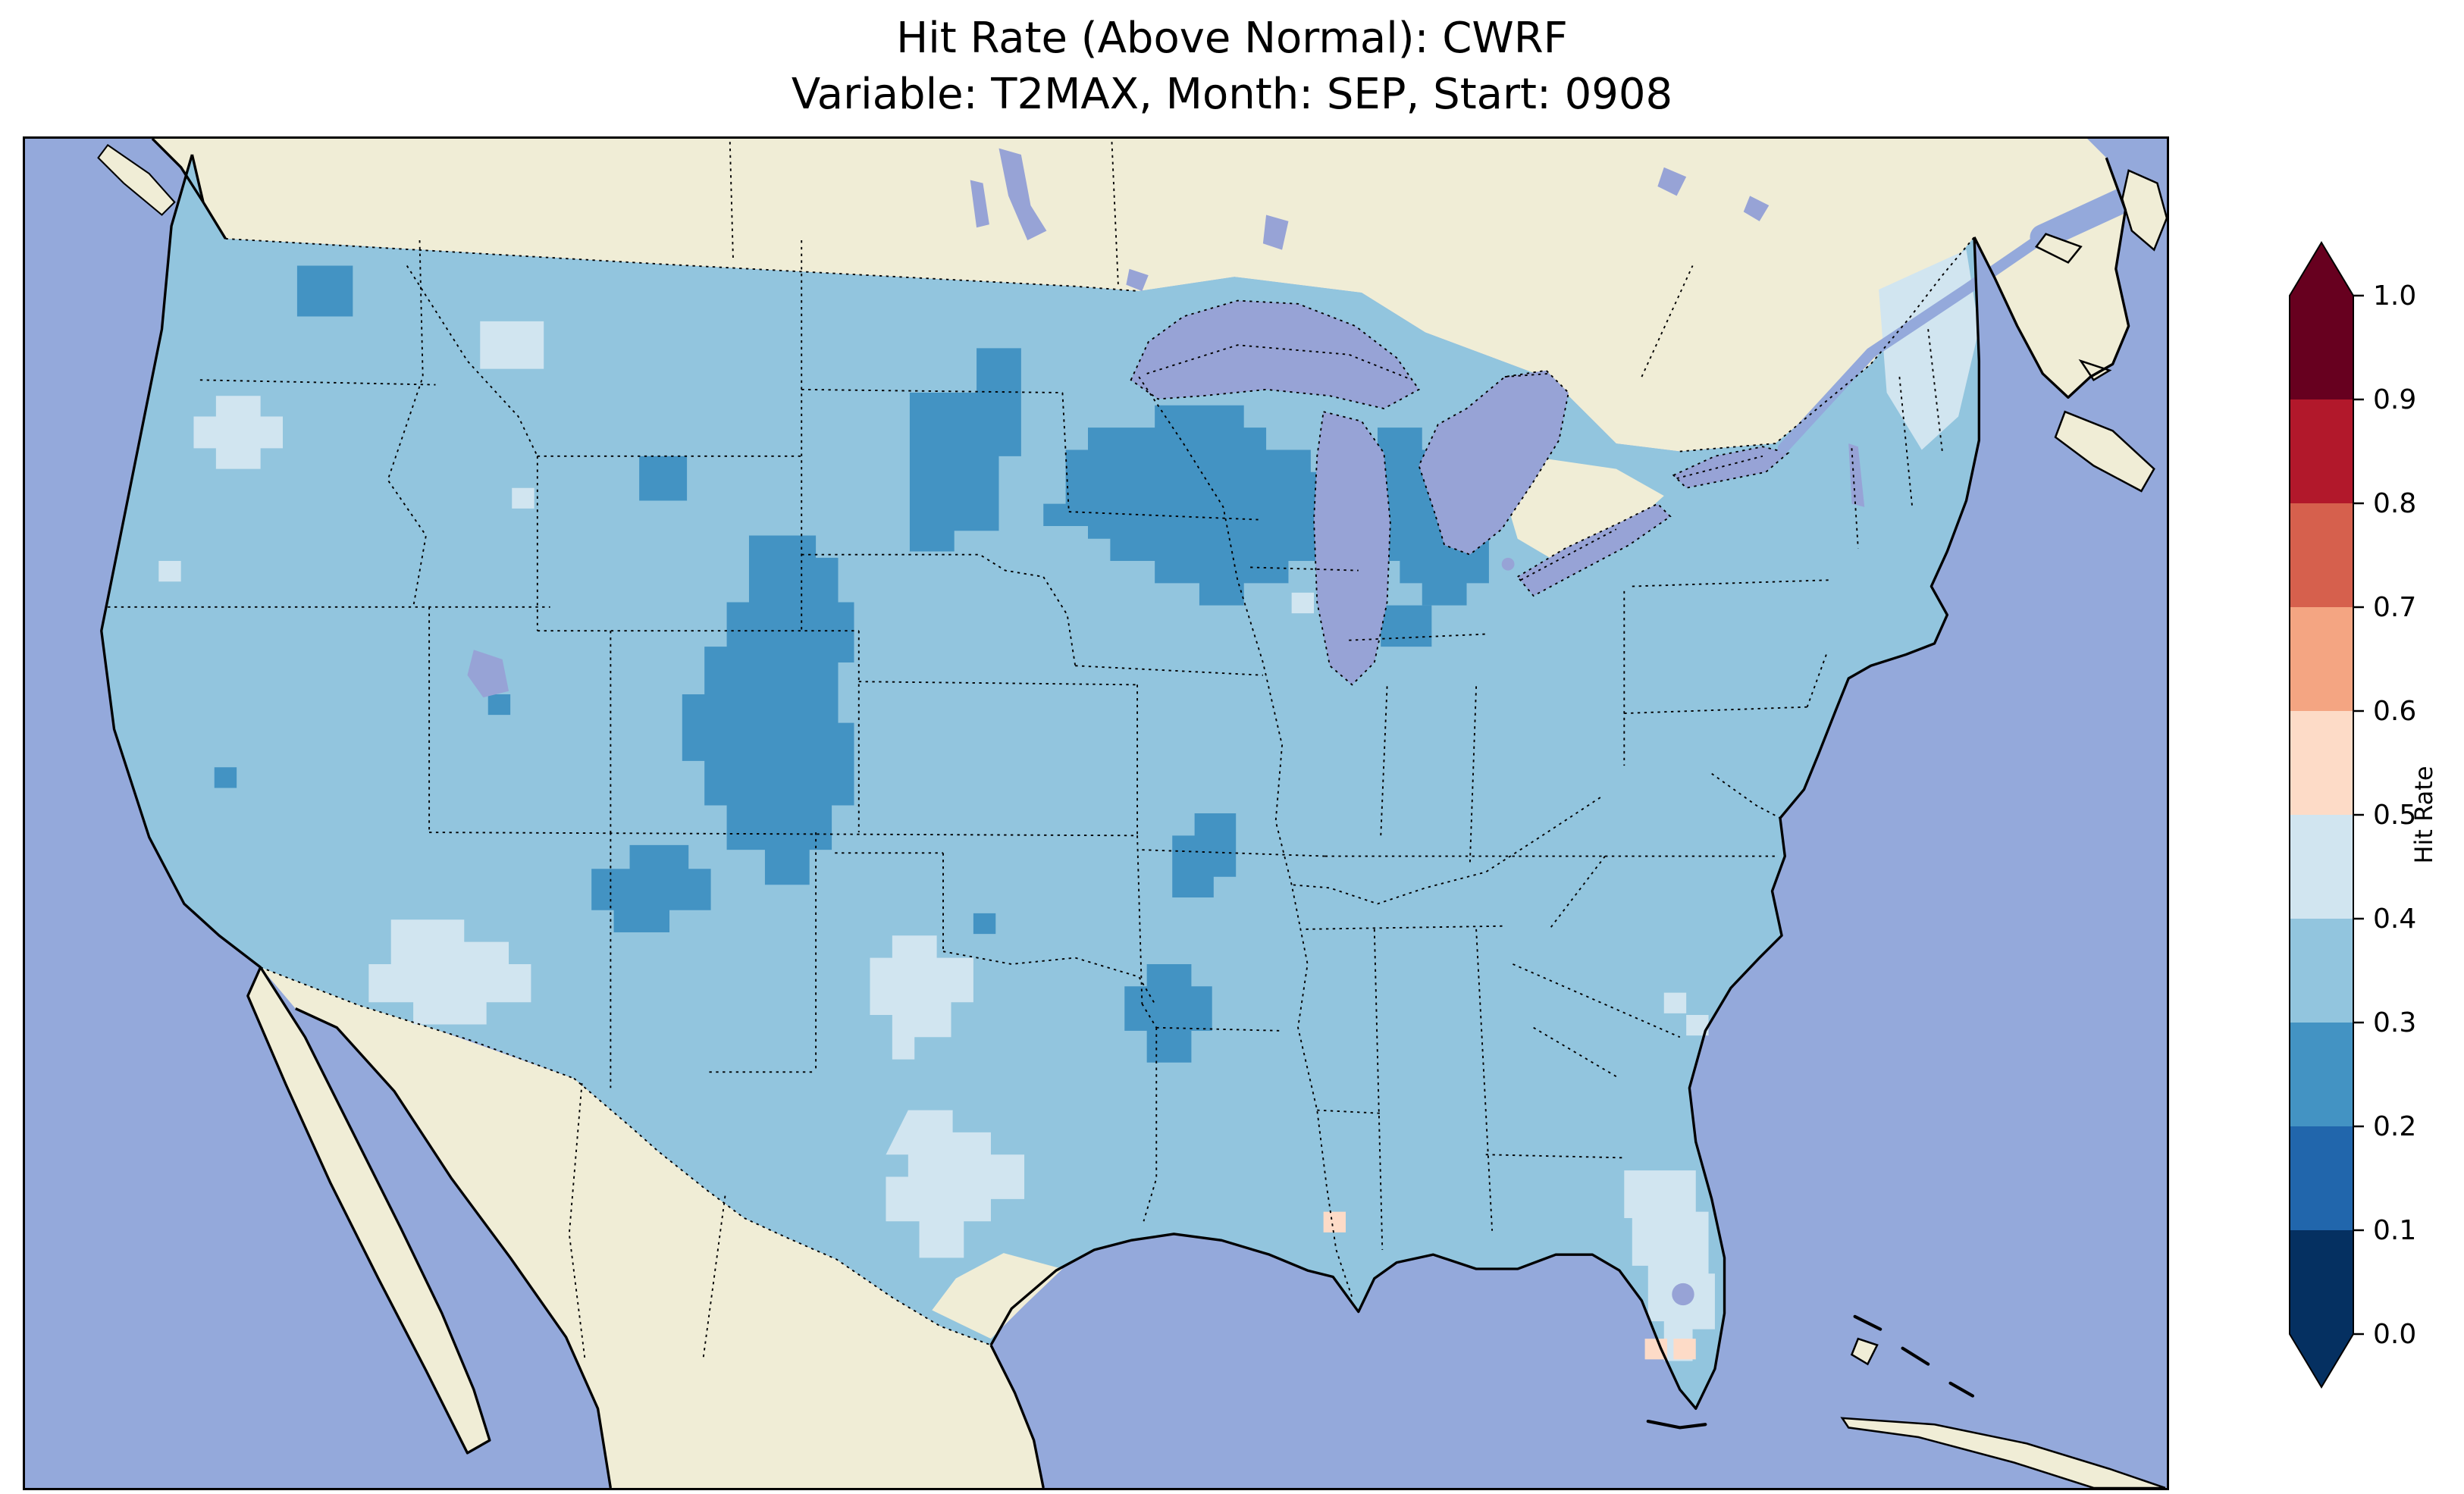 The width and height of the screenshot is (2464, 1494). What do you see at coordinates (652, 1227) in the screenshot?
I see `mexico-land` at bounding box center [652, 1227].